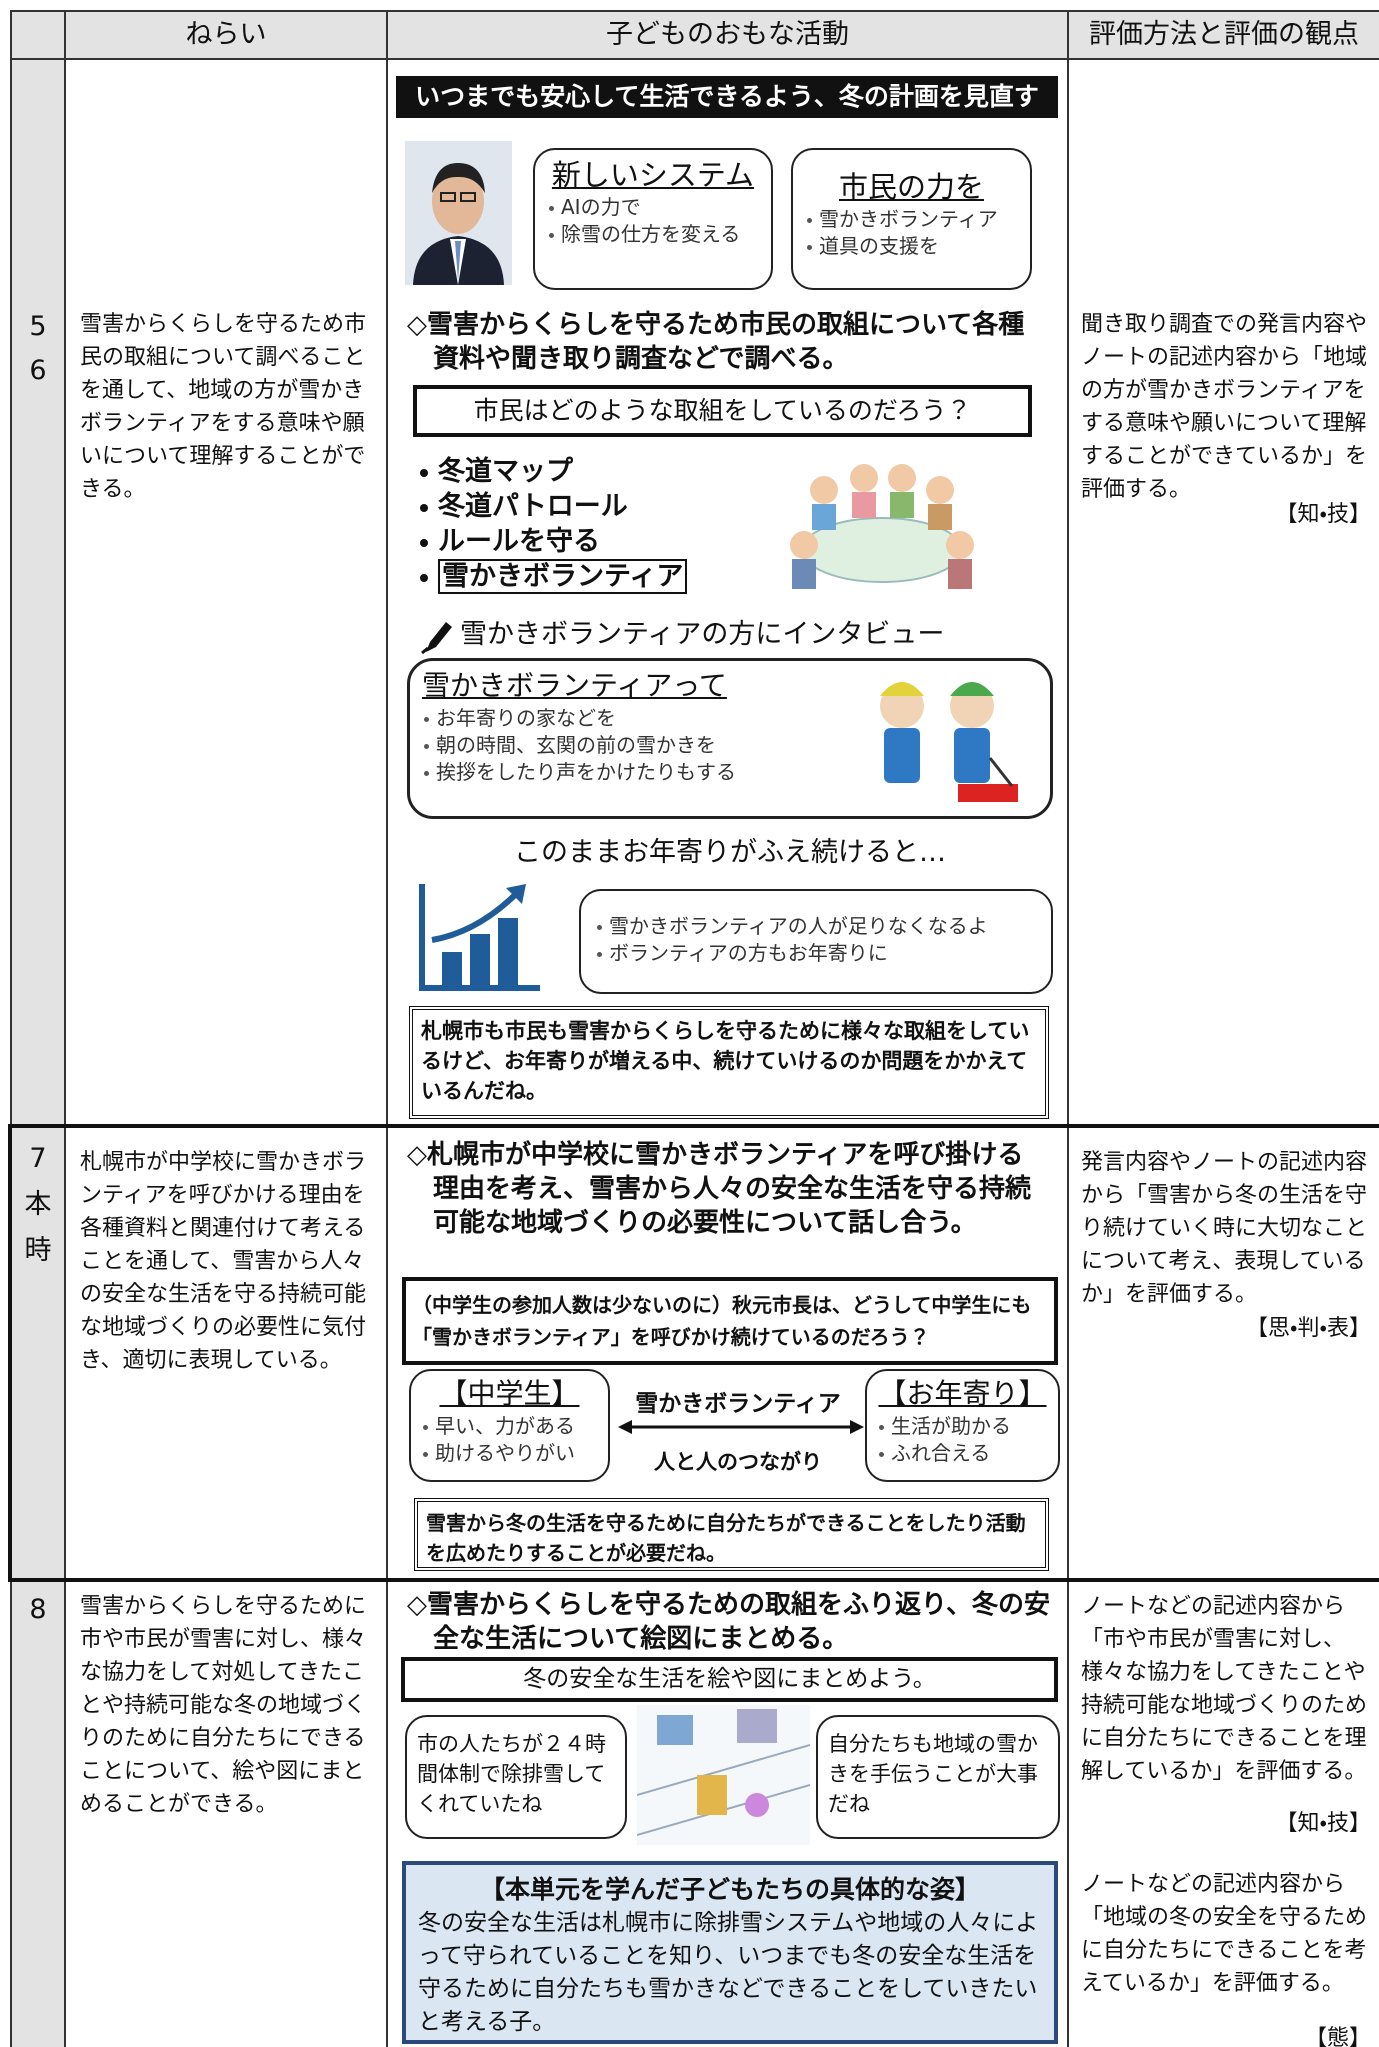  I want to click on bubble-items: 雪かきボランティア 道具の支援を, so click(911, 233).